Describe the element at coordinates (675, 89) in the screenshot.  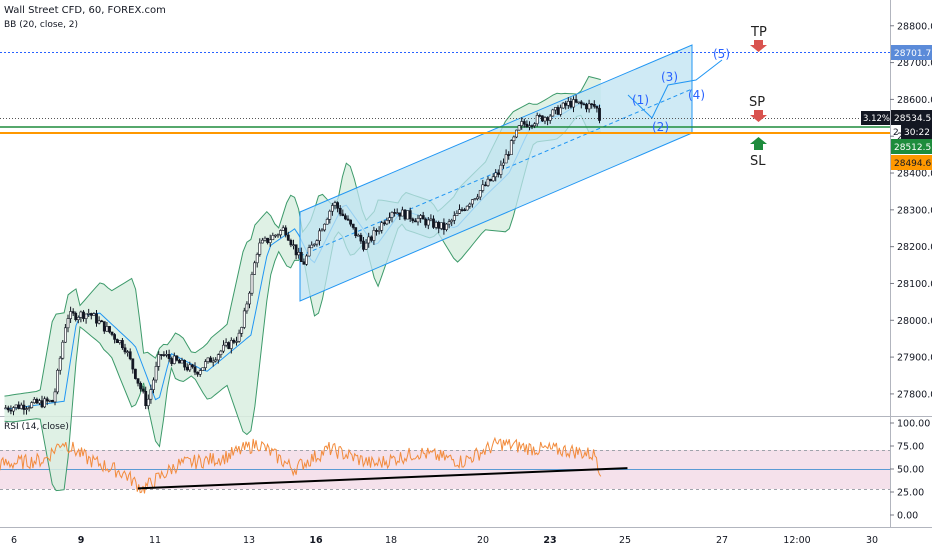
I see `wave-projection-path` at that location.